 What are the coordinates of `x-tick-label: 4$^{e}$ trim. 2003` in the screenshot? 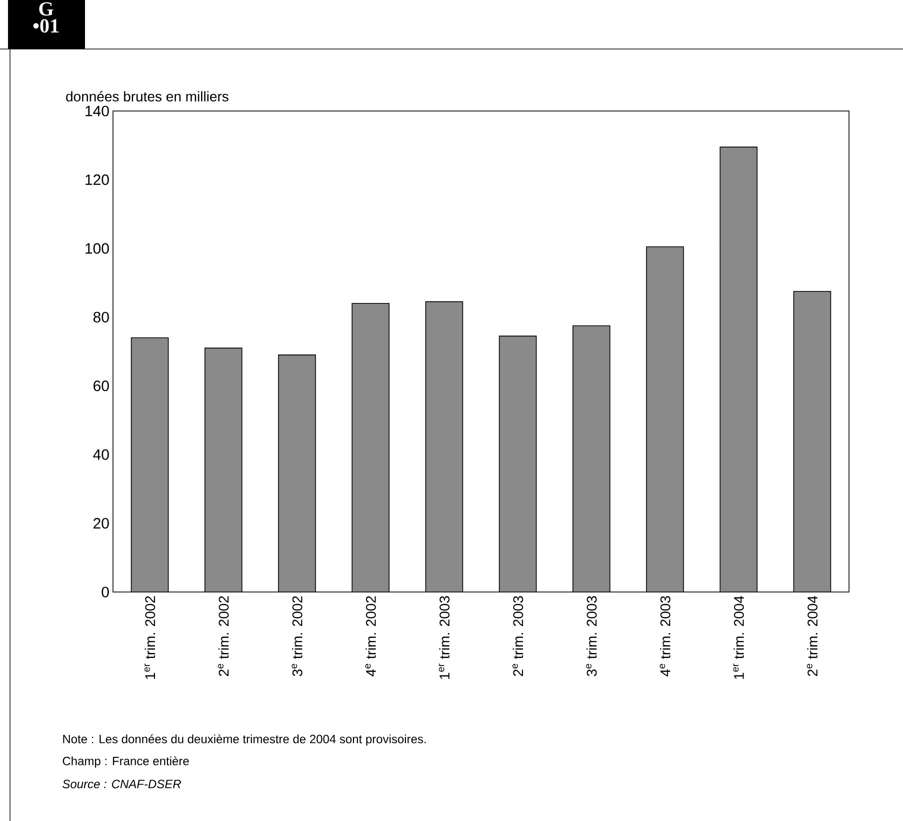 It's located at (665, 636).